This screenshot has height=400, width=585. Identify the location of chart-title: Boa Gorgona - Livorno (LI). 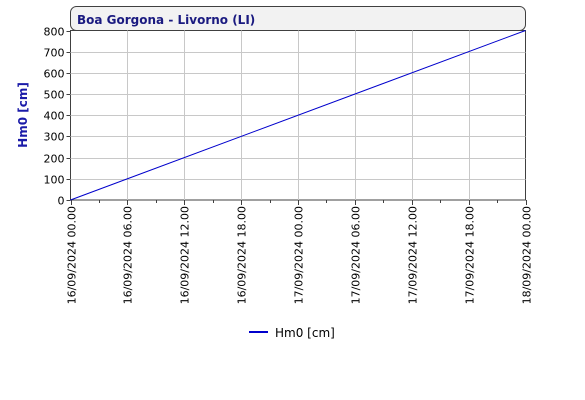
(166, 20).